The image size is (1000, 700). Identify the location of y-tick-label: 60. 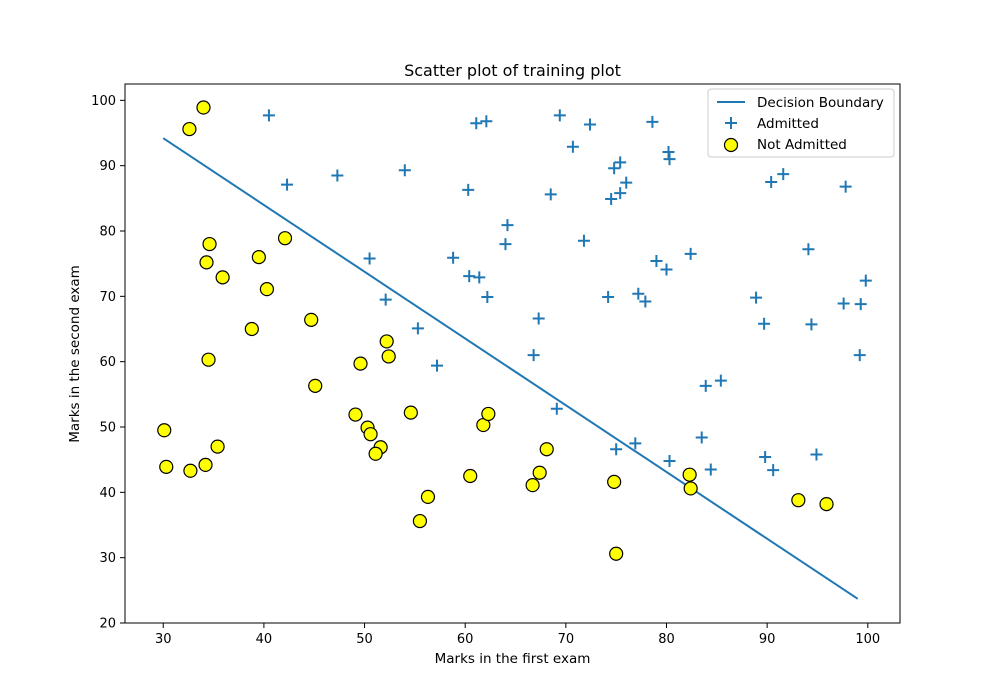
(107, 362).